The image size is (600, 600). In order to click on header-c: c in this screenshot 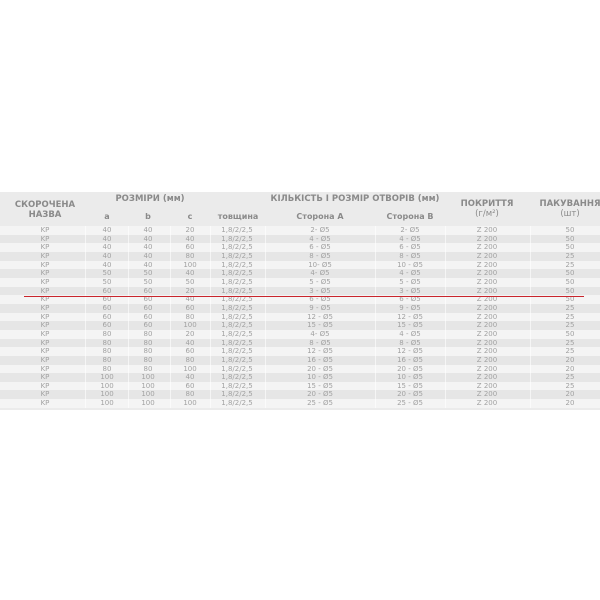, I will do `click(190, 216)`.